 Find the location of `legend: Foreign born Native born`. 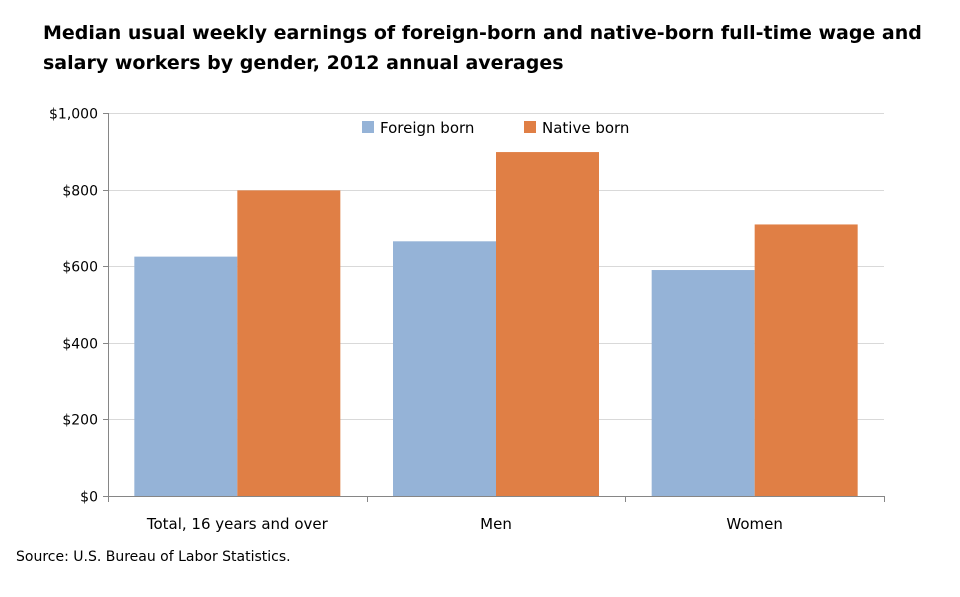

legend: Foreign born Native born is located at coordinates (495, 128).